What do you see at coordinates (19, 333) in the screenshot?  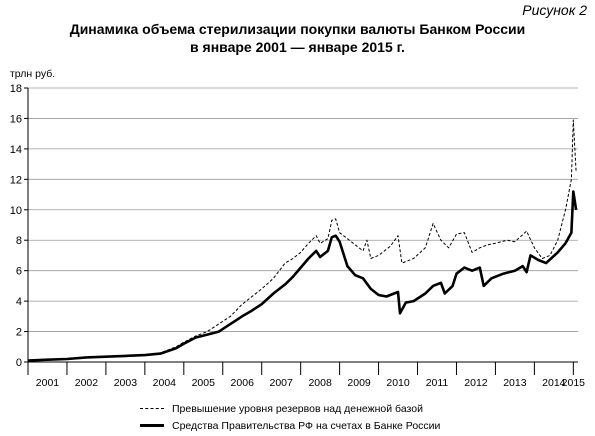 I see `y-tick-label: 2` at bounding box center [19, 333].